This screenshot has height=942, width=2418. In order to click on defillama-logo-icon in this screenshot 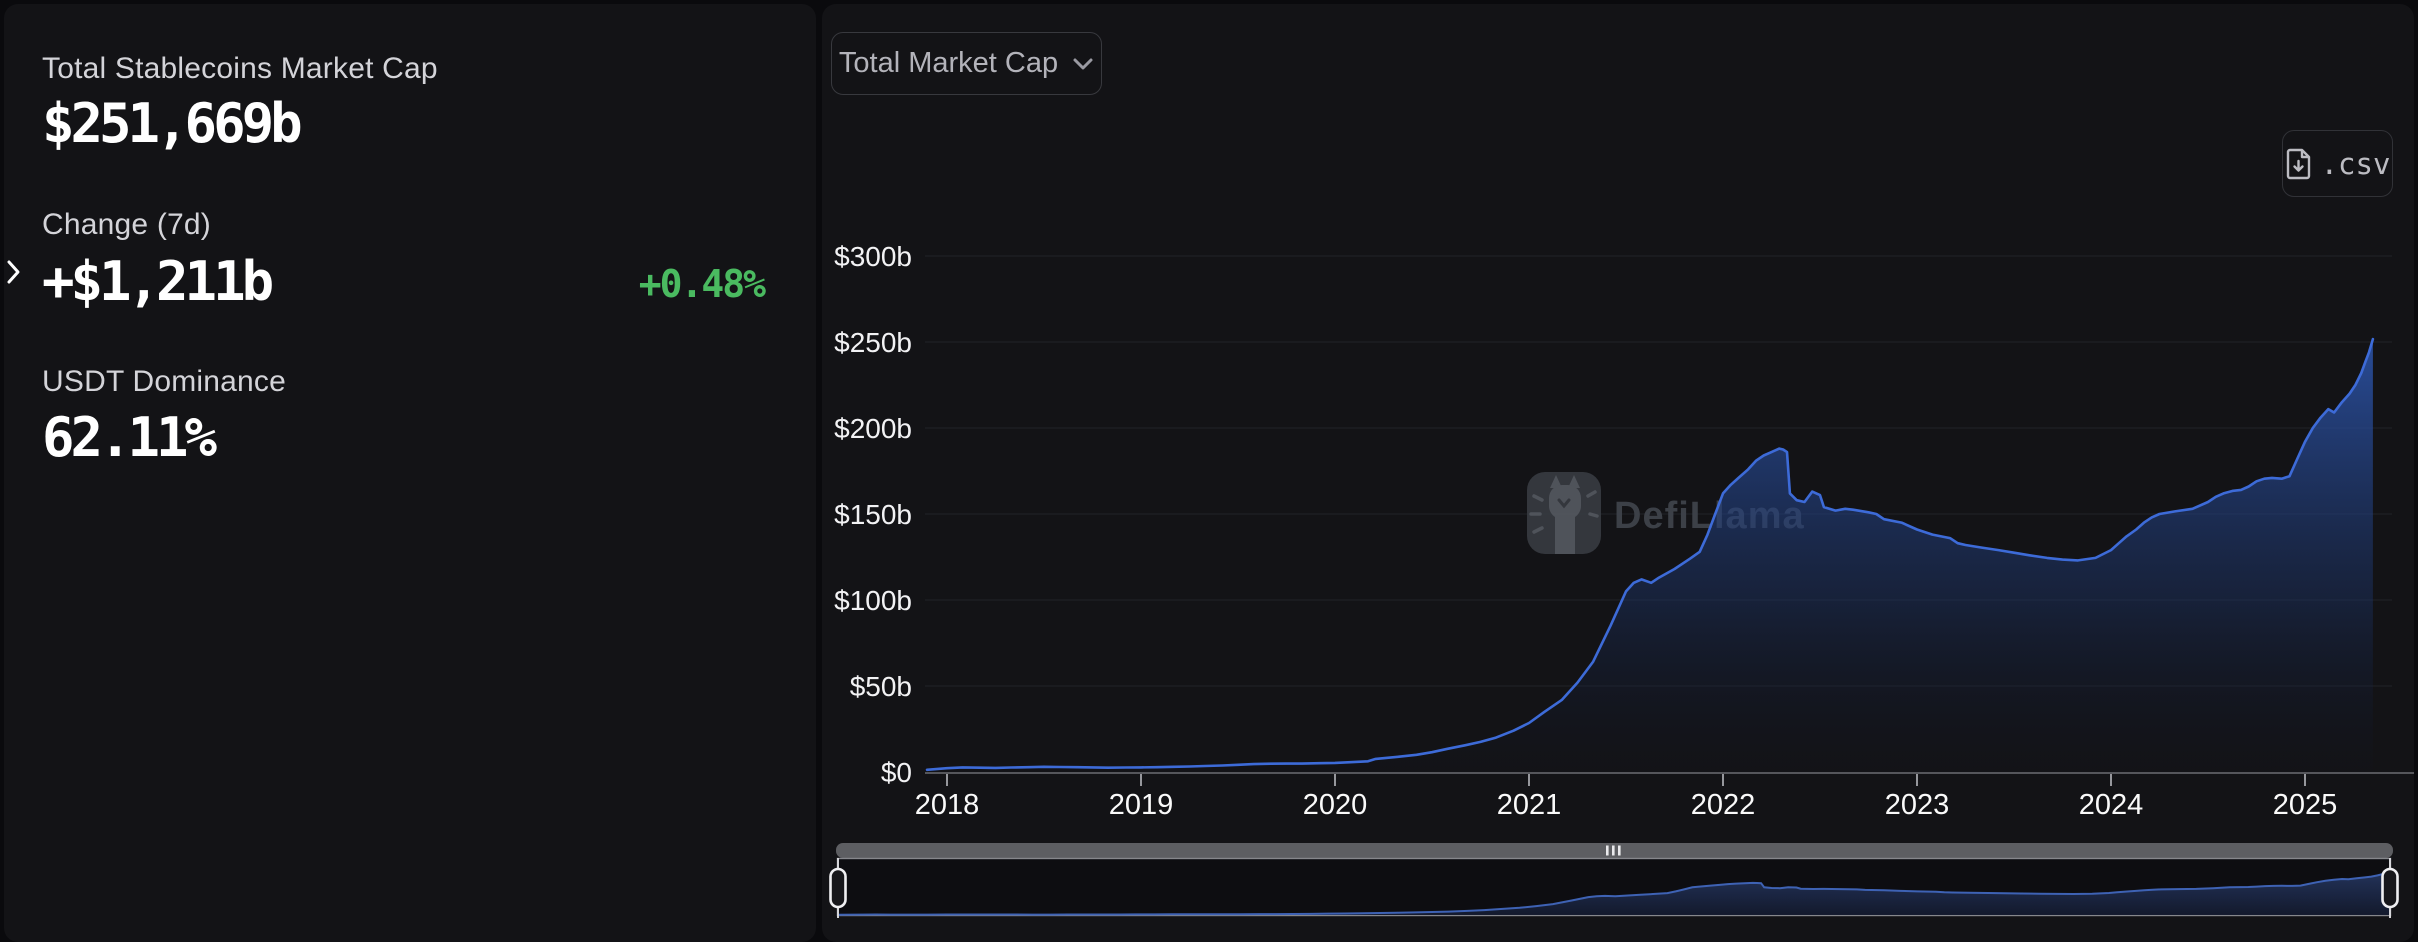, I will do `click(1564, 513)`.